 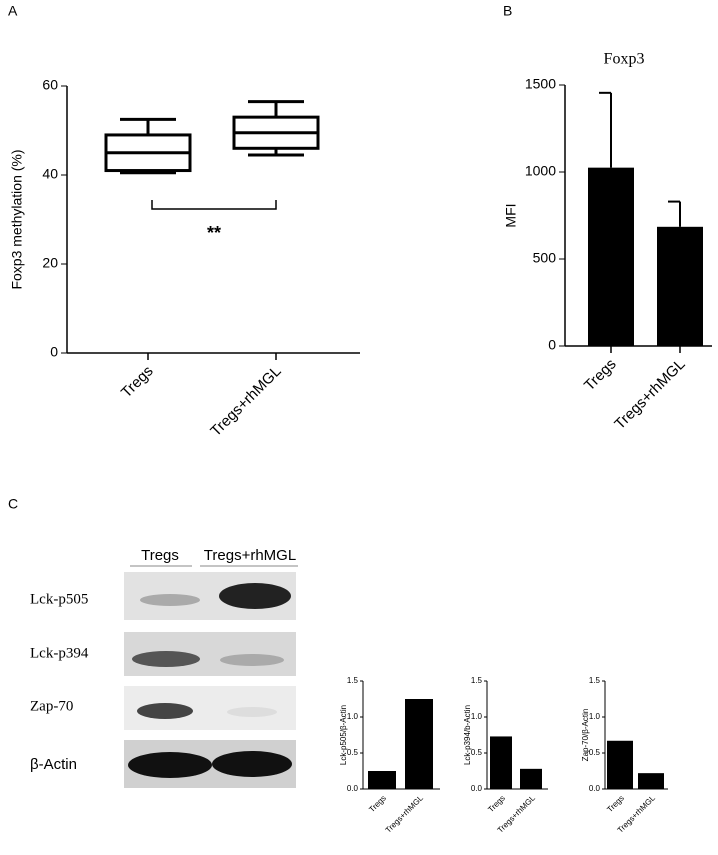 I want to click on significance-bracket, so click(x=214, y=205).